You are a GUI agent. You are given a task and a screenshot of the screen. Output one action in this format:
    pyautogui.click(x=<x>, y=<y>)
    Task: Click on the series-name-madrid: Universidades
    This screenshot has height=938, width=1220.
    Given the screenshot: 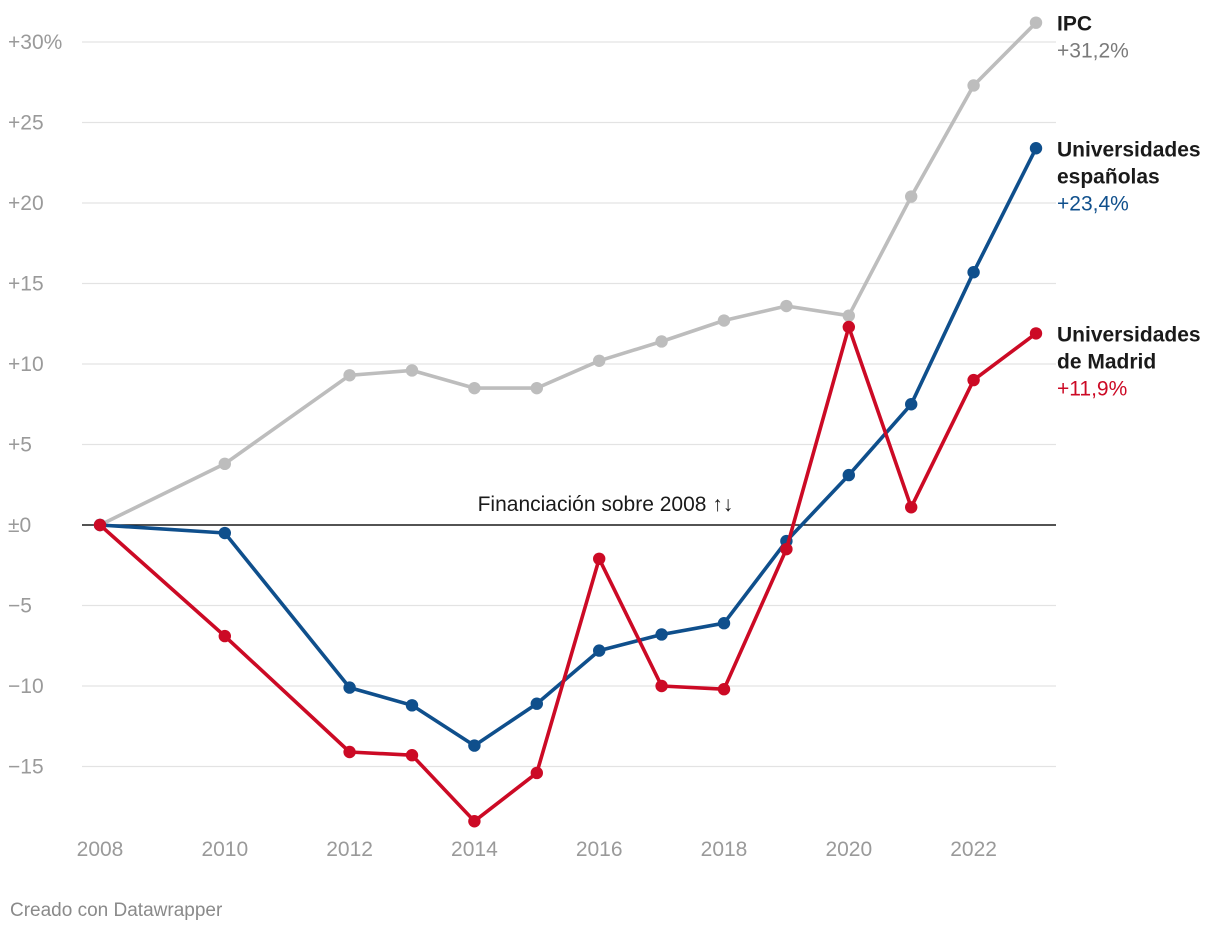 What is the action you would take?
    pyautogui.click(x=1129, y=334)
    